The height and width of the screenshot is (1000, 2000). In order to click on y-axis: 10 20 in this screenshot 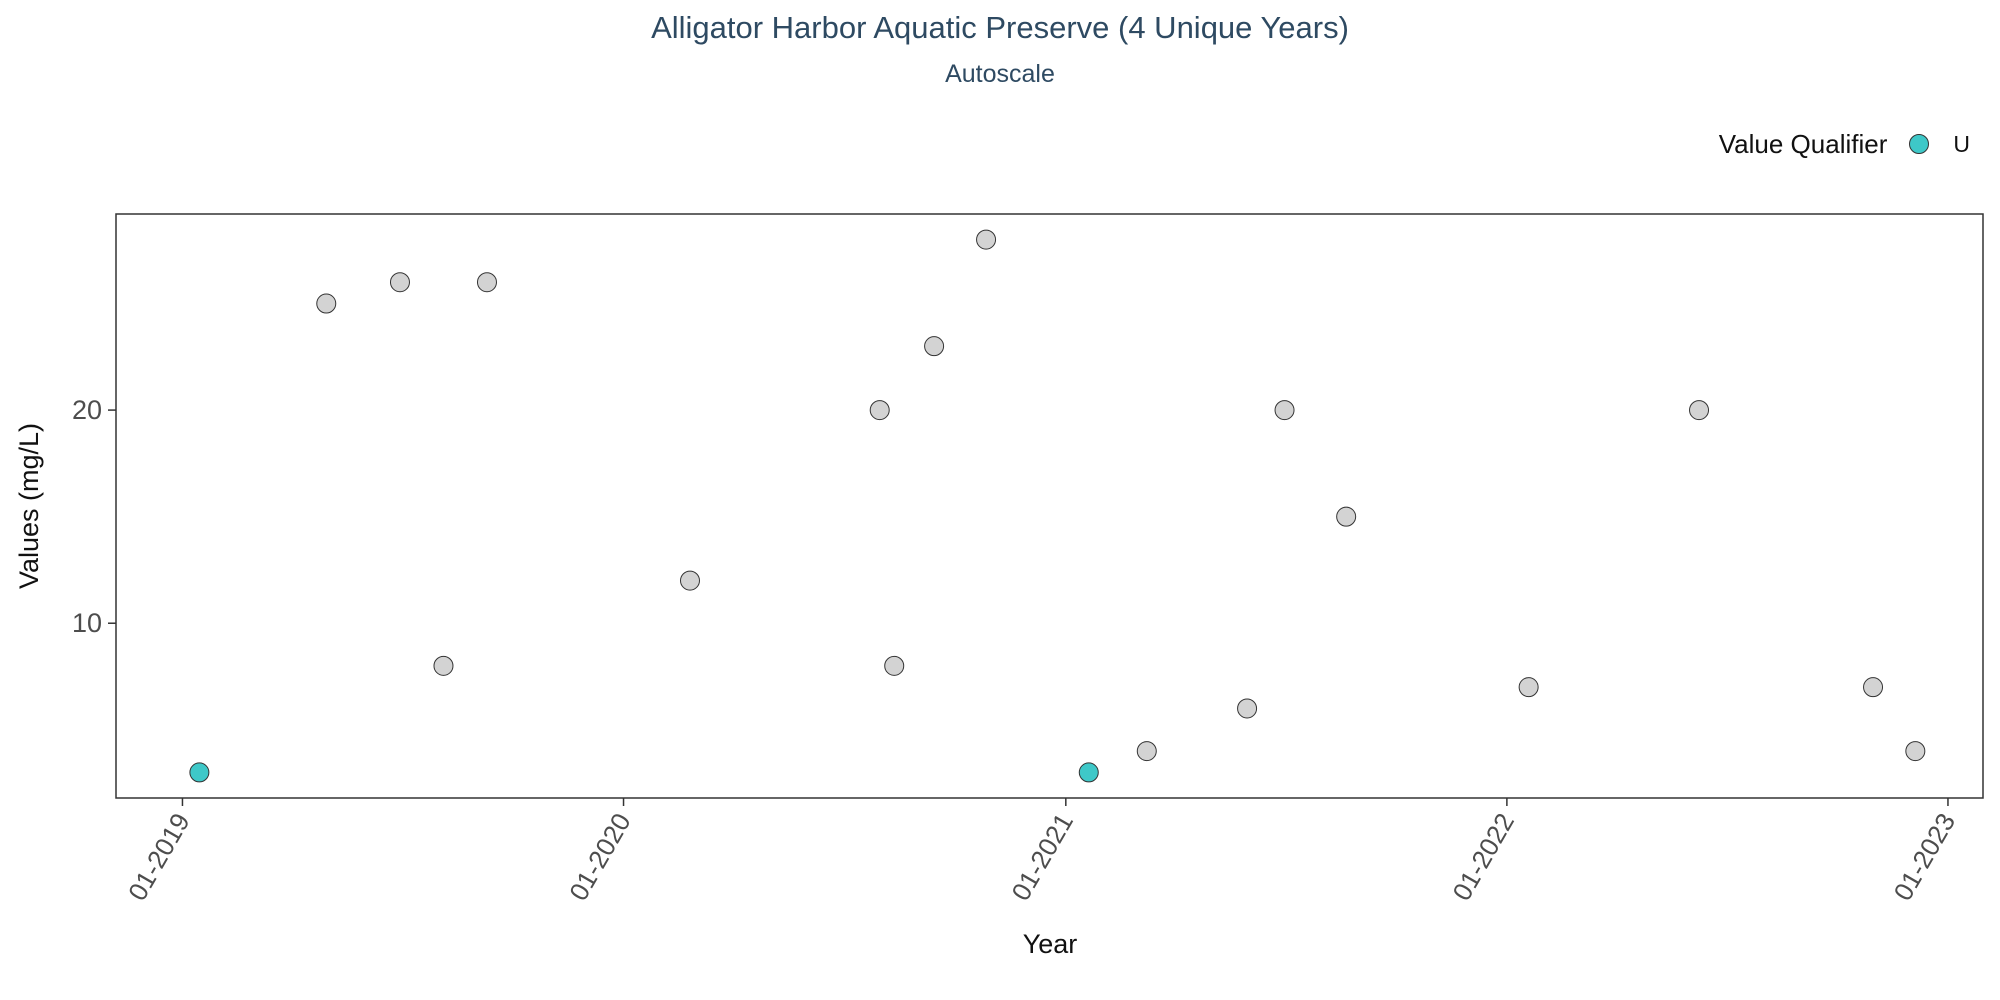, I will do `click(94, 516)`.